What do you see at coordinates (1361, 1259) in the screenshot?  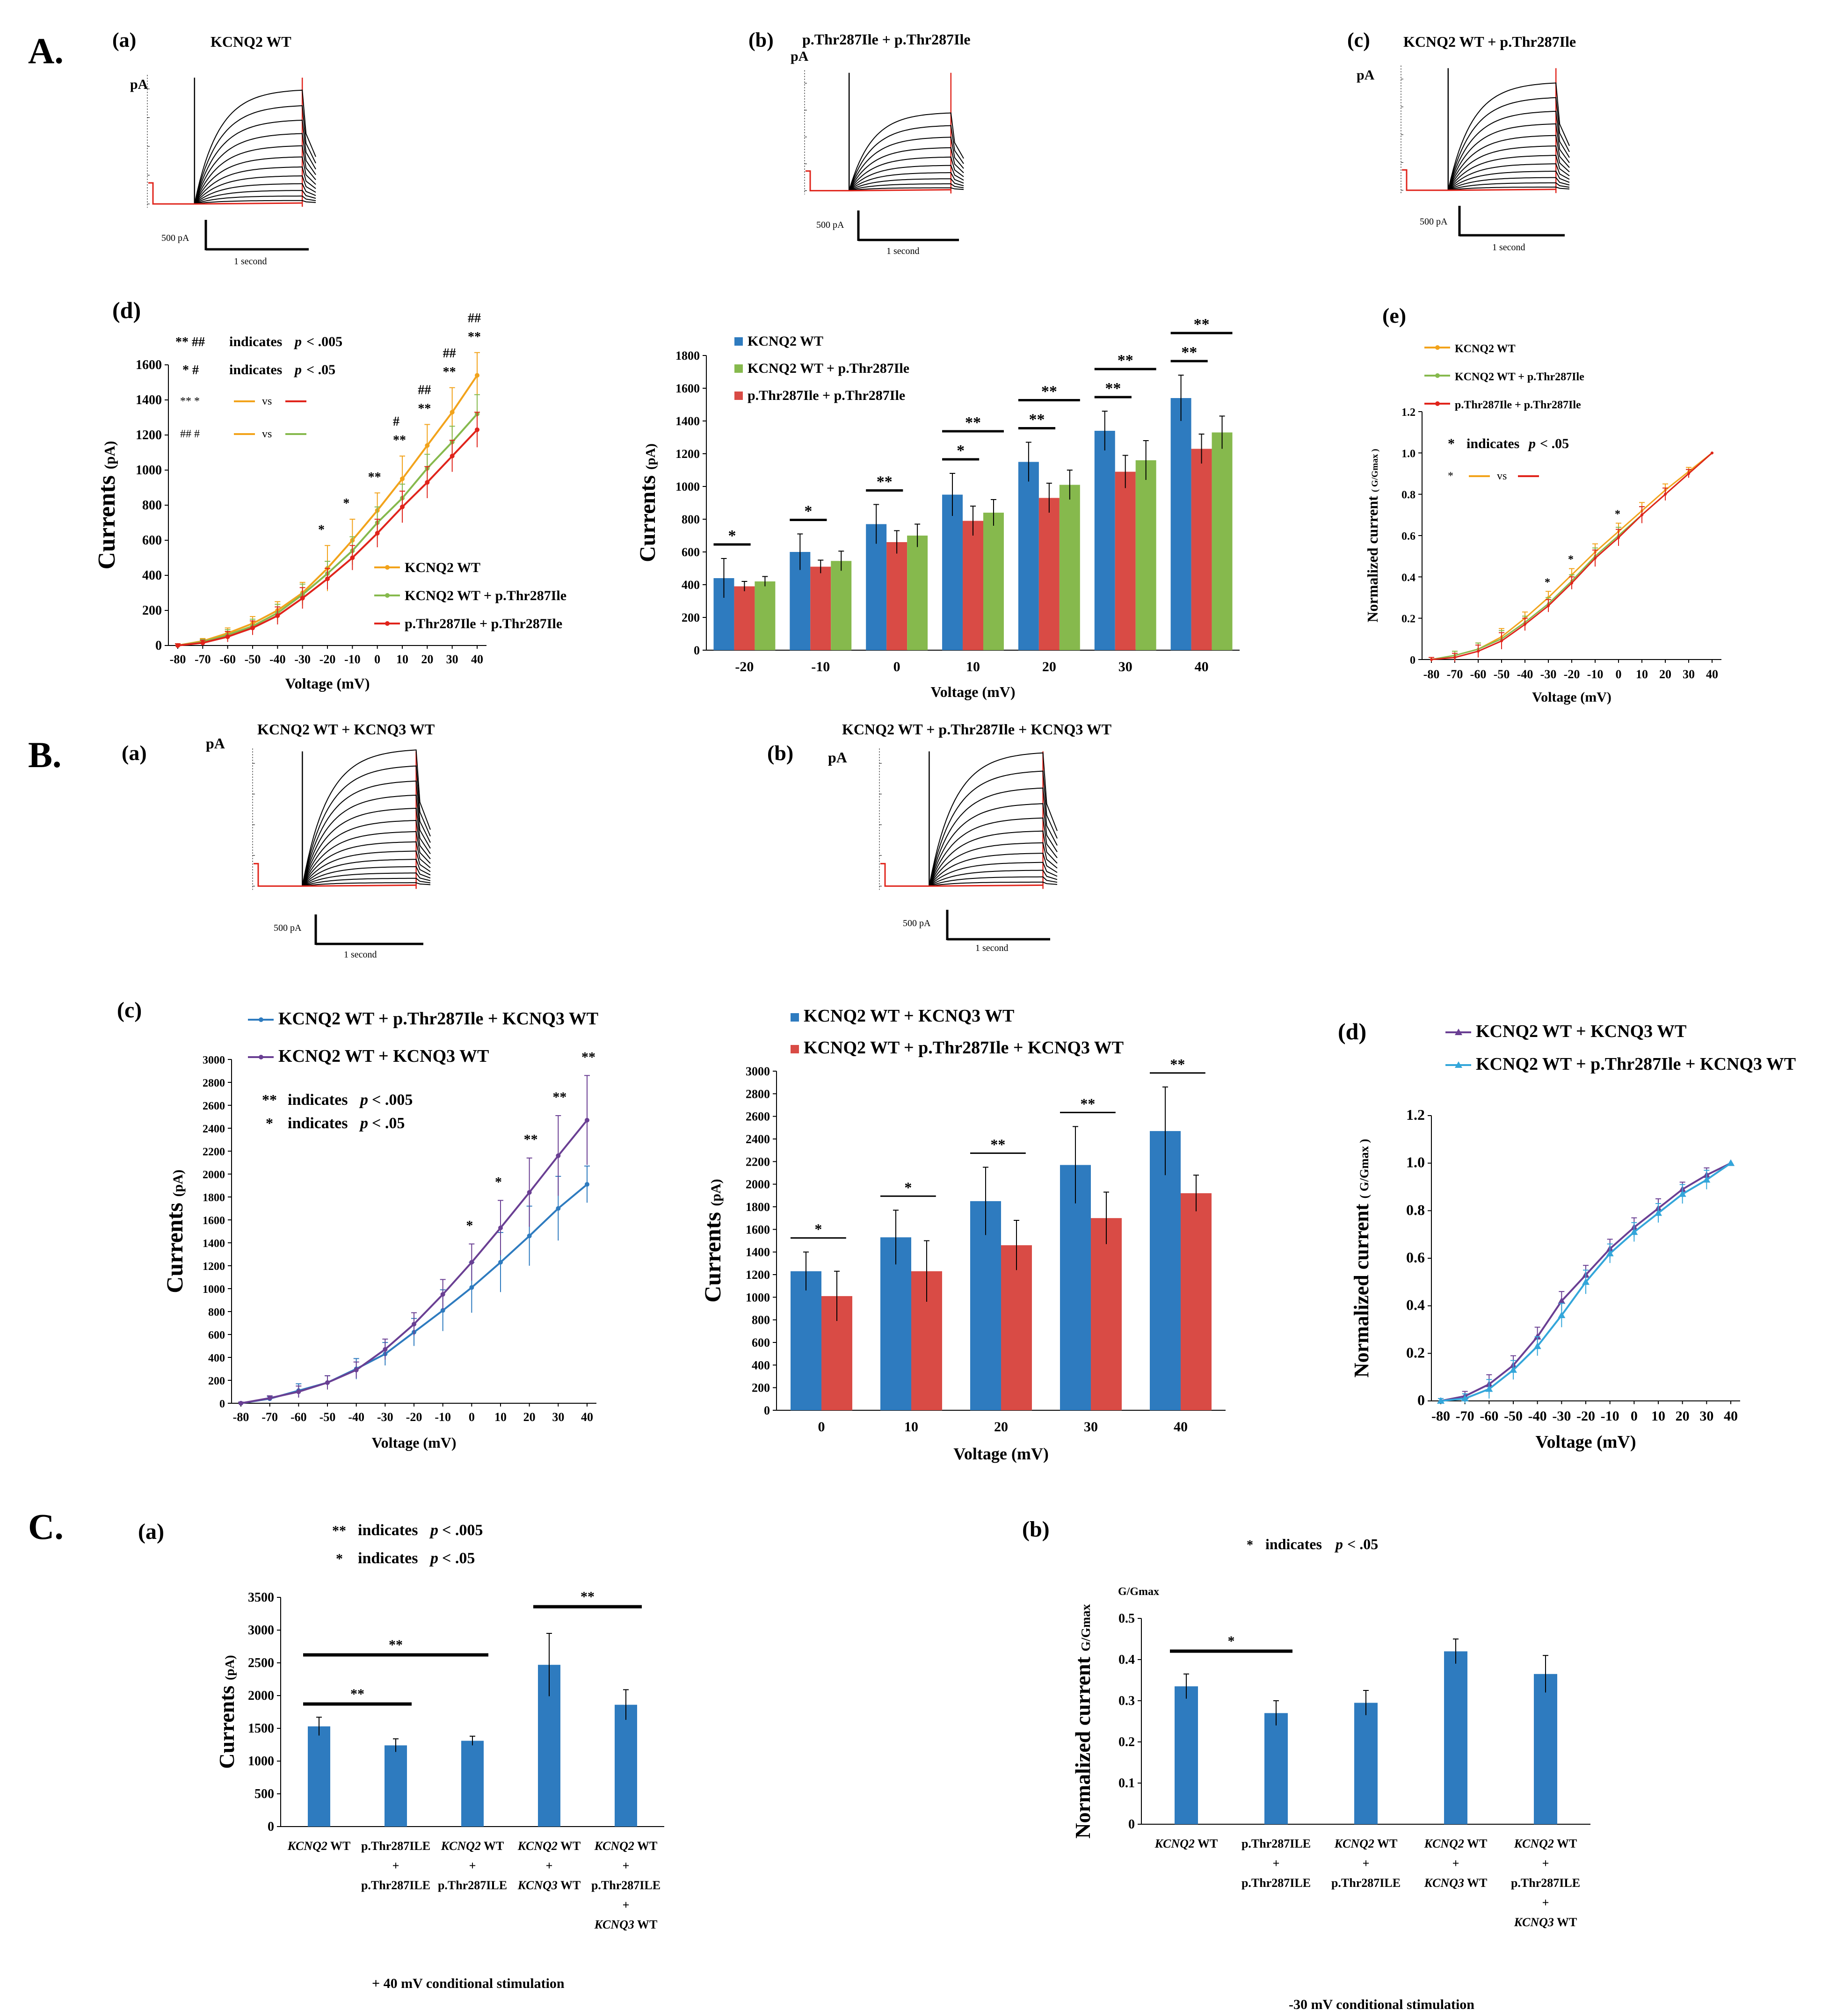 I see `y-axis-label: Normalized current ( G/Gmax )` at bounding box center [1361, 1259].